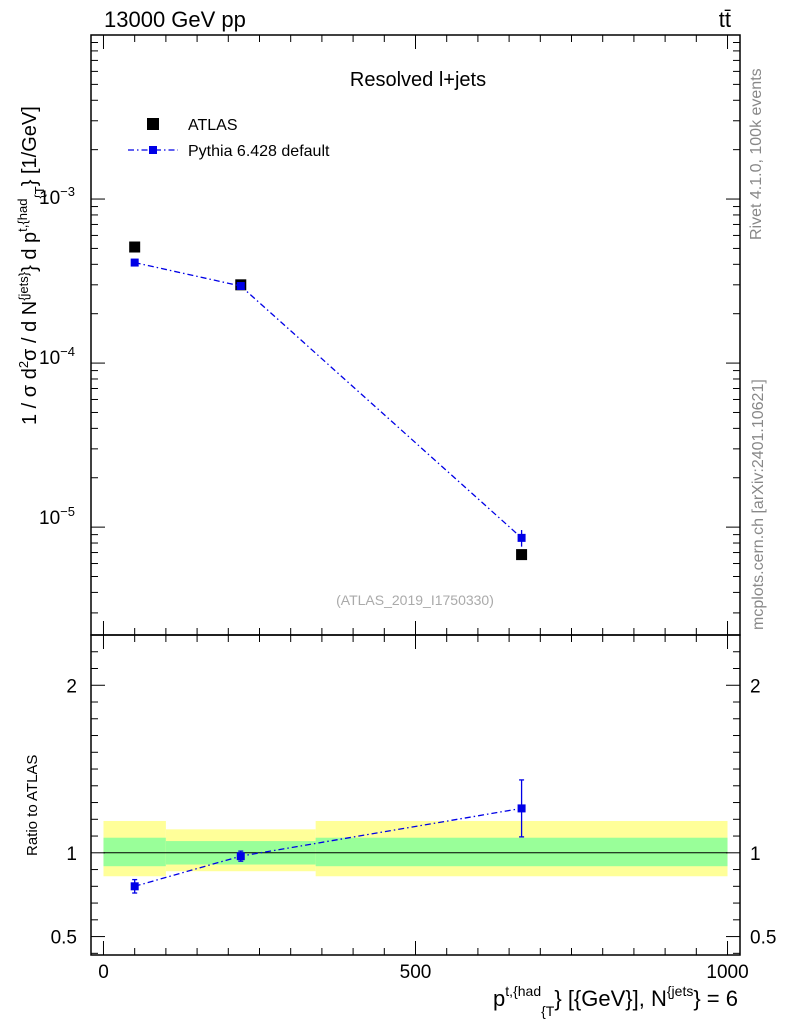 The width and height of the screenshot is (786, 1024). What do you see at coordinates (415, 600) in the screenshot?
I see `analysis-watermark: (ATLAS_2019_I1750330)` at bounding box center [415, 600].